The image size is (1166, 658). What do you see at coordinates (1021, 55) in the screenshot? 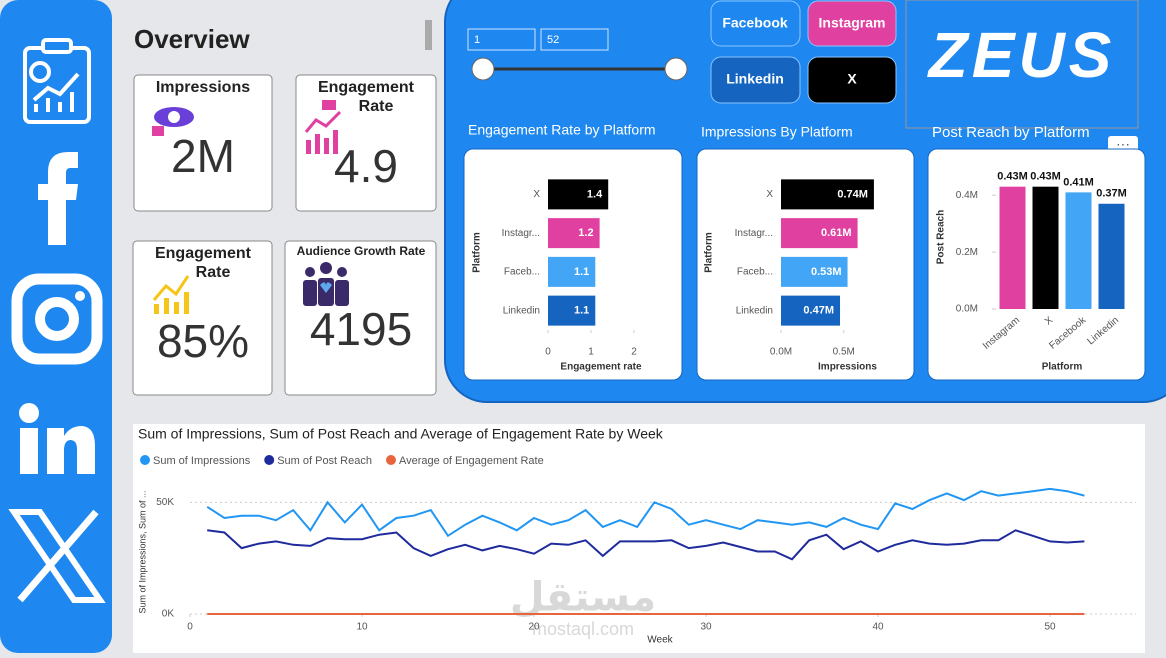
I see `logo: ZEUS` at bounding box center [1021, 55].